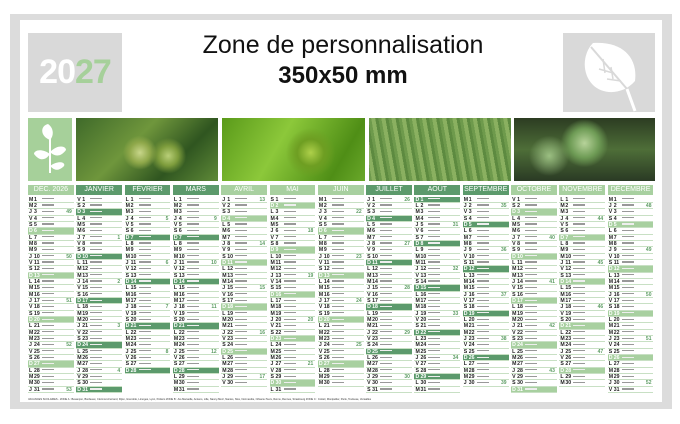 The height and width of the screenshot is (424, 680). Describe the element at coordinates (582, 333) in the screenshot. I see `day-row: L 22` at that location.